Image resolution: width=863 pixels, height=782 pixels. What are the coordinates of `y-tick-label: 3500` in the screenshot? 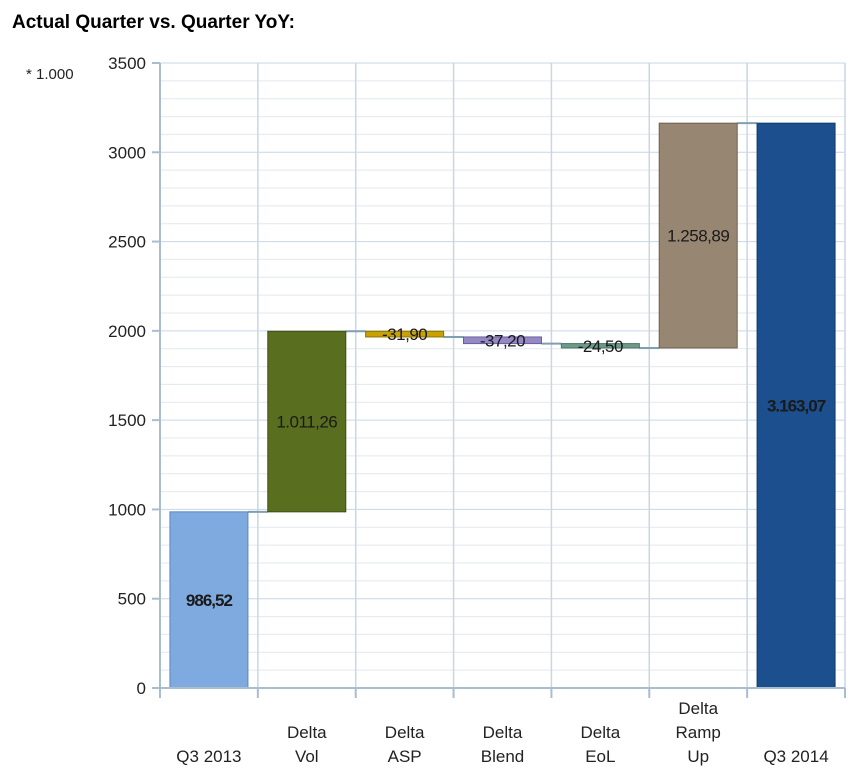 It's located at (127, 63).